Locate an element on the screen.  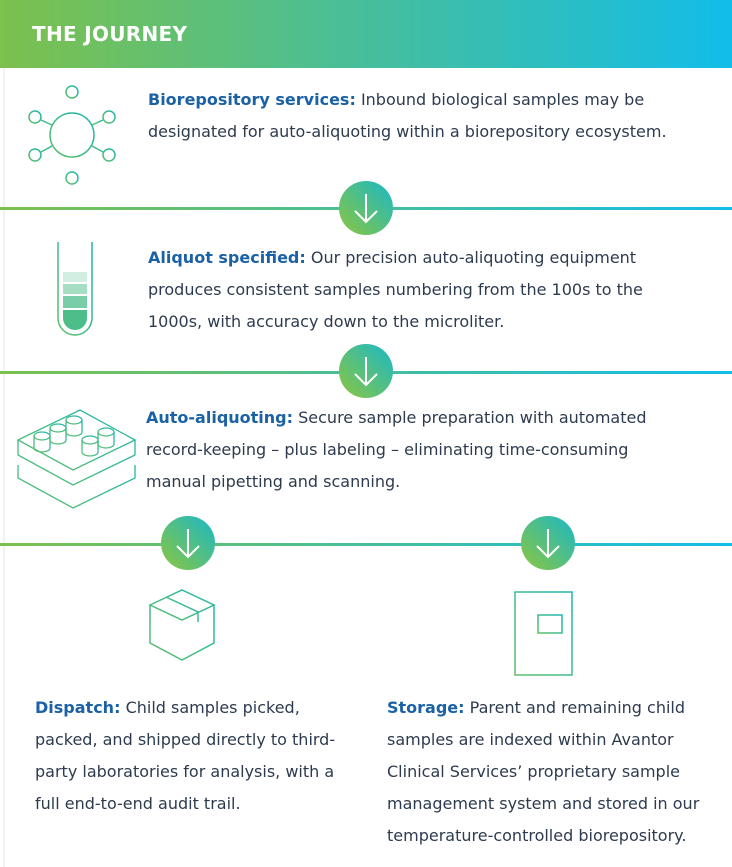
divider is located at coordinates (366, 544).